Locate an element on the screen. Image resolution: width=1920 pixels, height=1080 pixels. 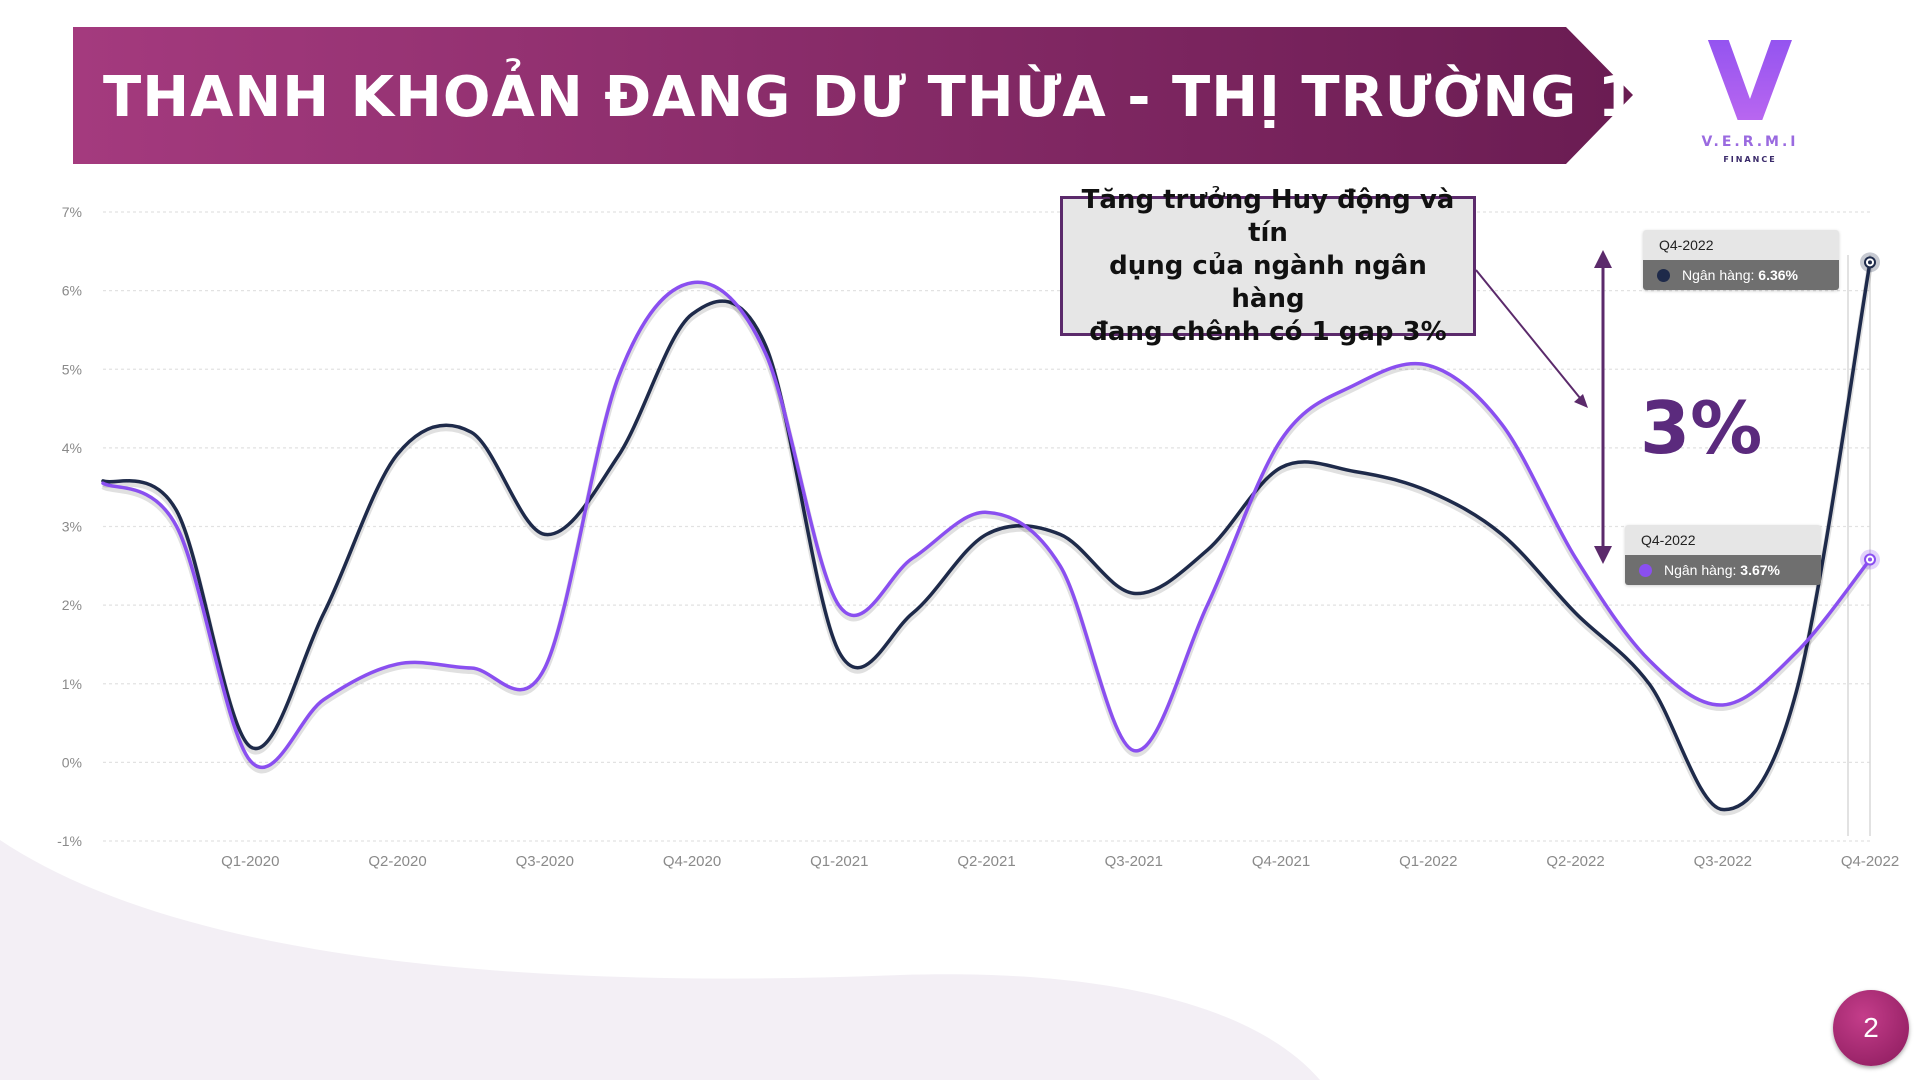
tooltip-series-2: Q4-2022 Ngân hàng: 3.67% is located at coordinates (1723, 555).